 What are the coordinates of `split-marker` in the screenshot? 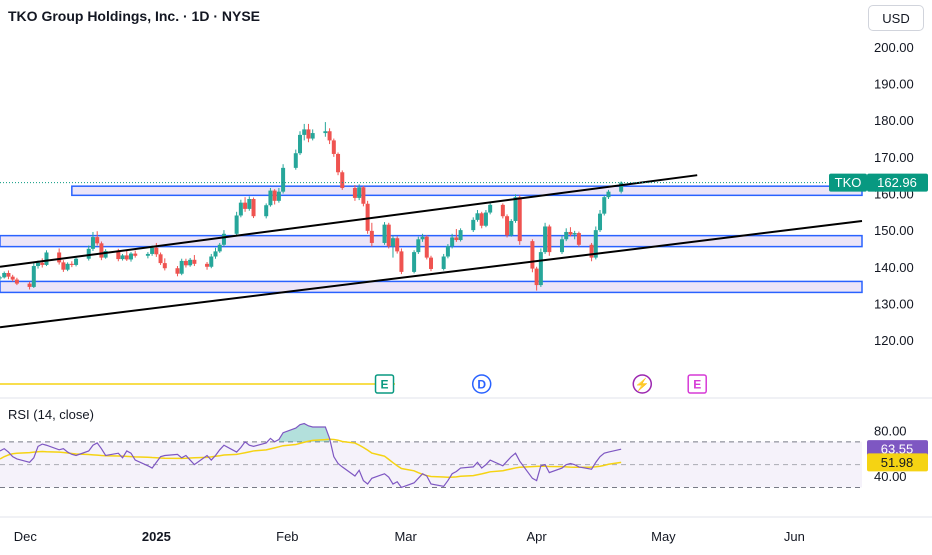 It's located at (642, 384).